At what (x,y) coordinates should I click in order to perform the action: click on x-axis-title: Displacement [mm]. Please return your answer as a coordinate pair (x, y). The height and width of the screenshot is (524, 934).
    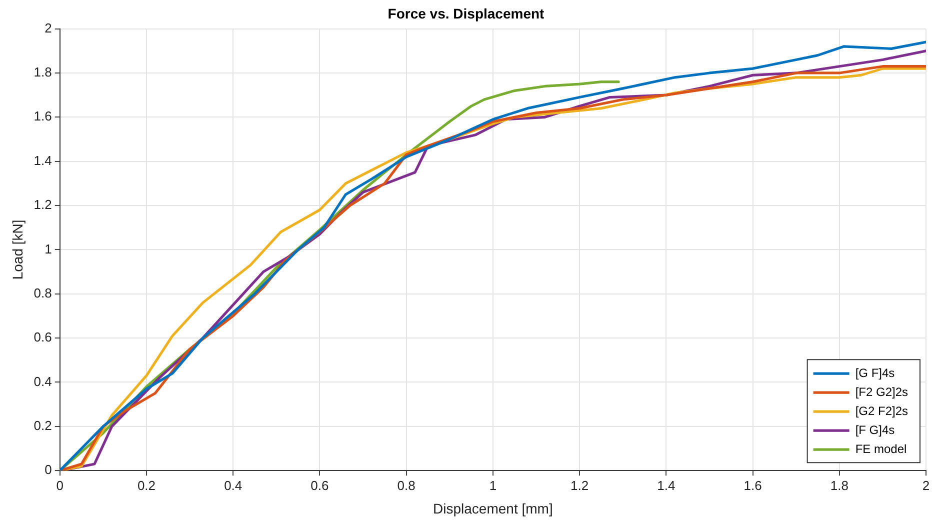
    Looking at the image, I should click on (493, 508).